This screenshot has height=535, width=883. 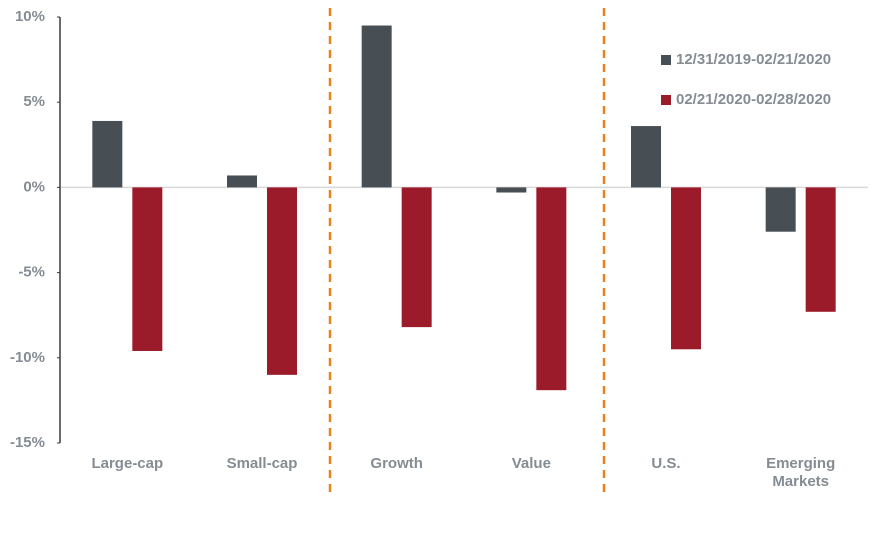 What do you see at coordinates (27, 357) in the screenshot?
I see `y-tick-label: -10%` at bounding box center [27, 357].